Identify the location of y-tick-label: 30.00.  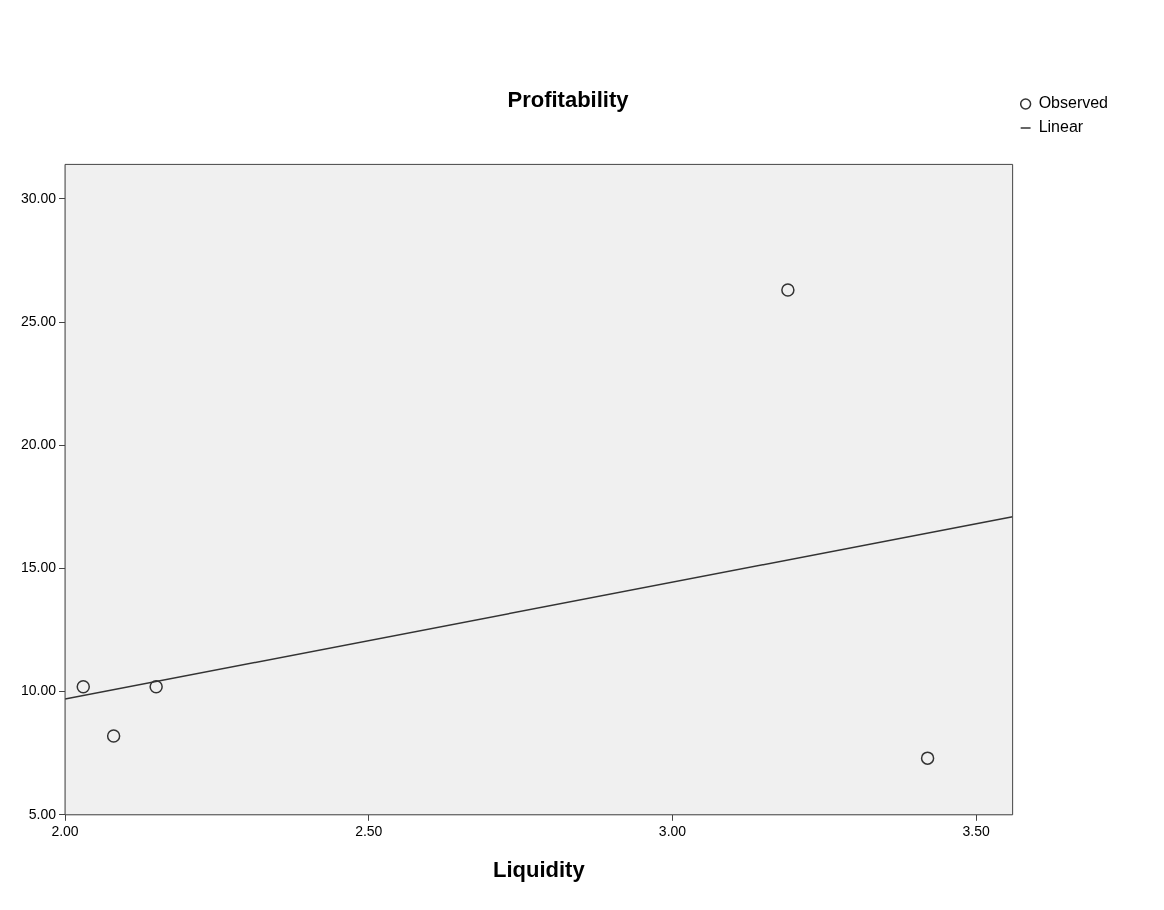
(38, 197).